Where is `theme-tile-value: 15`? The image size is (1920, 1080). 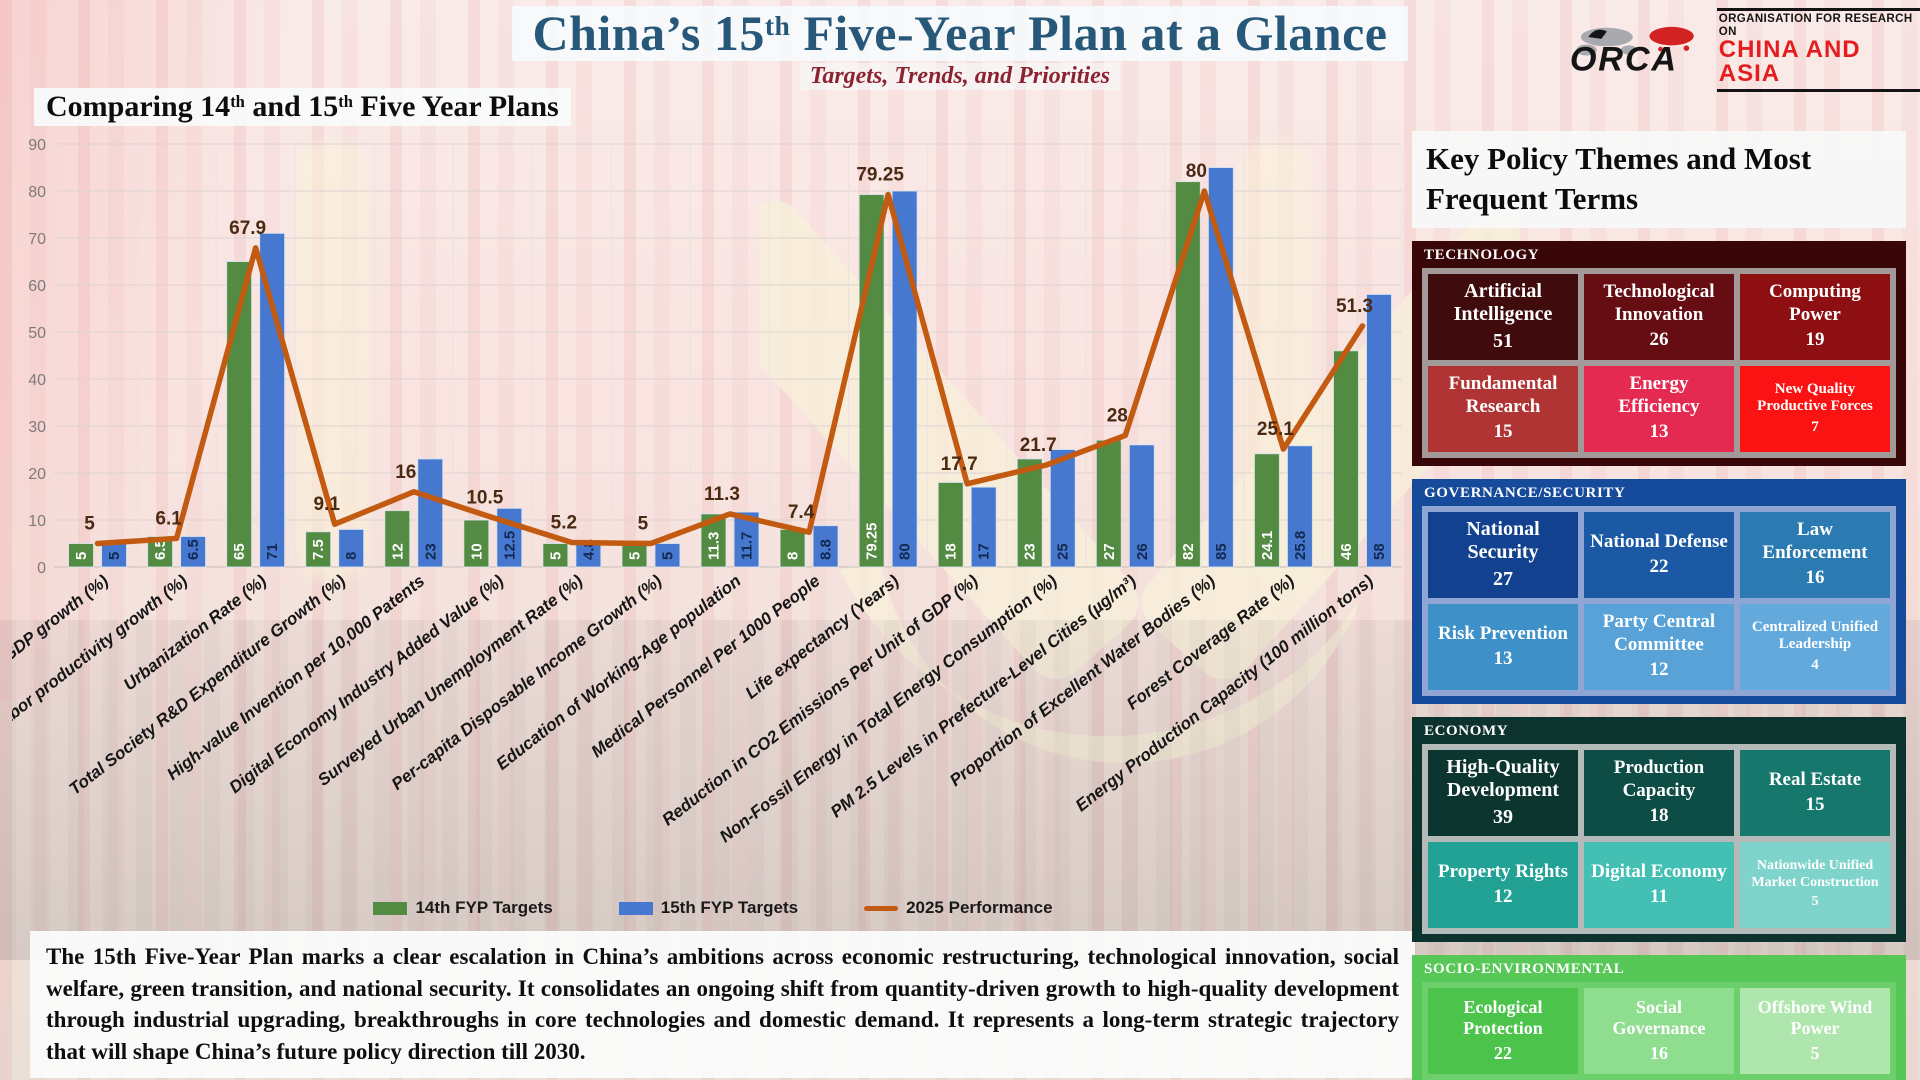
theme-tile-value: 15 is located at coordinates (1503, 432).